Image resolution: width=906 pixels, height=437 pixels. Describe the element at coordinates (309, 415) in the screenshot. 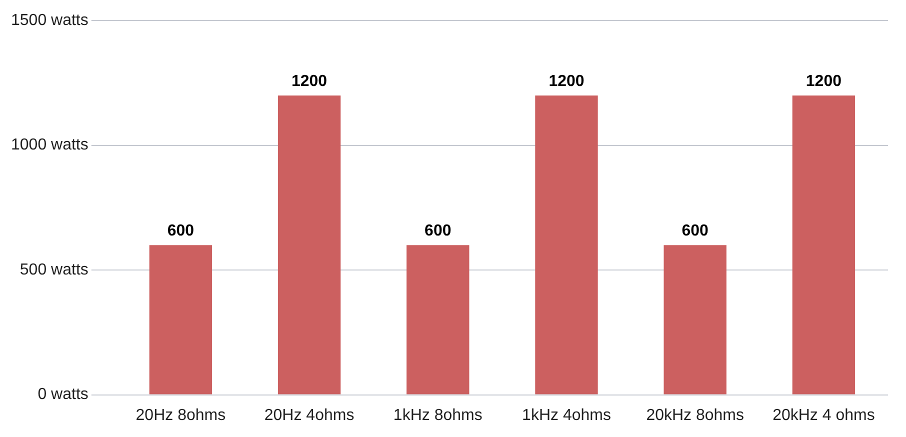

I see `x-tick-label: 20Hz 4ohms` at that location.